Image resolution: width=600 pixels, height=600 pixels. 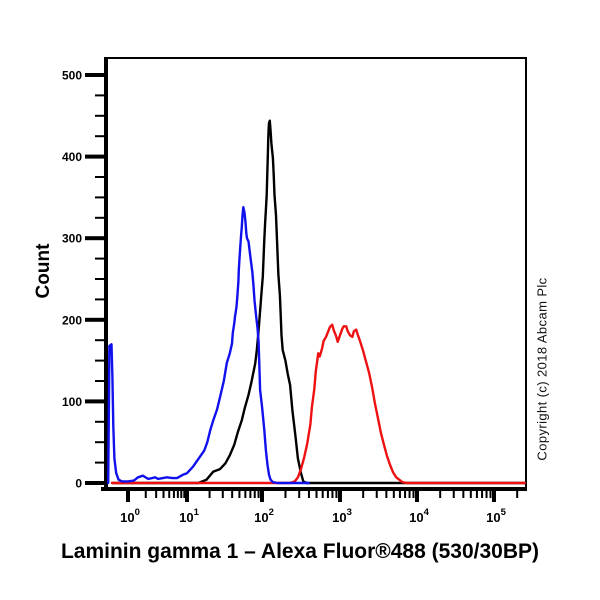 What do you see at coordinates (43, 271) in the screenshot?
I see `y-axis-title: Count` at bounding box center [43, 271].